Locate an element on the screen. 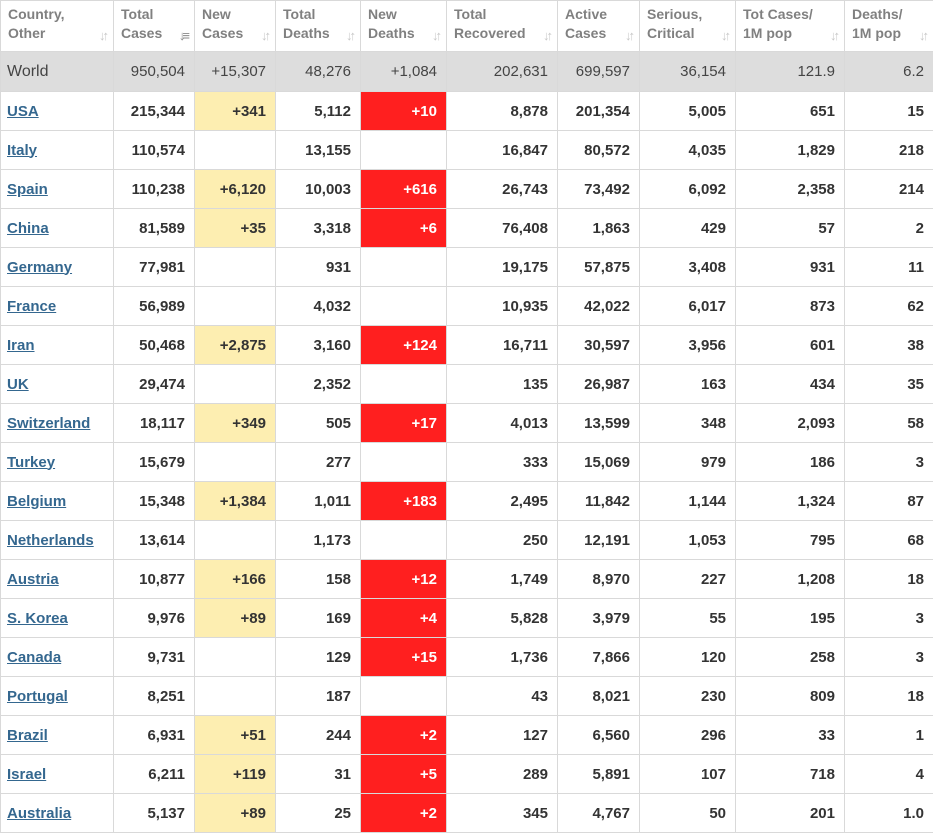 The width and height of the screenshot is (933, 833). cell-deaths-per-1m: 3 is located at coordinates (889, 618).